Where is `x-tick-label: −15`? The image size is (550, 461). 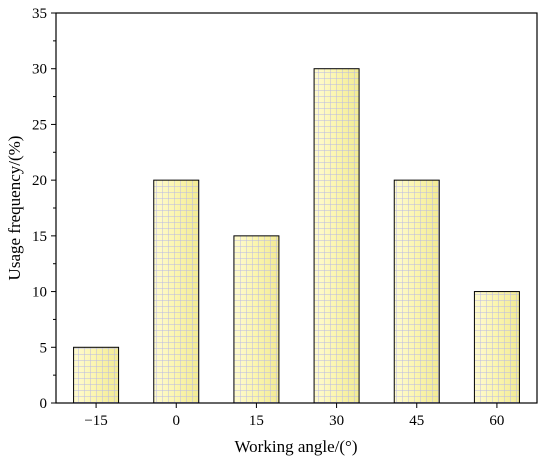 x-tick-label: −15 is located at coordinates (95, 421).